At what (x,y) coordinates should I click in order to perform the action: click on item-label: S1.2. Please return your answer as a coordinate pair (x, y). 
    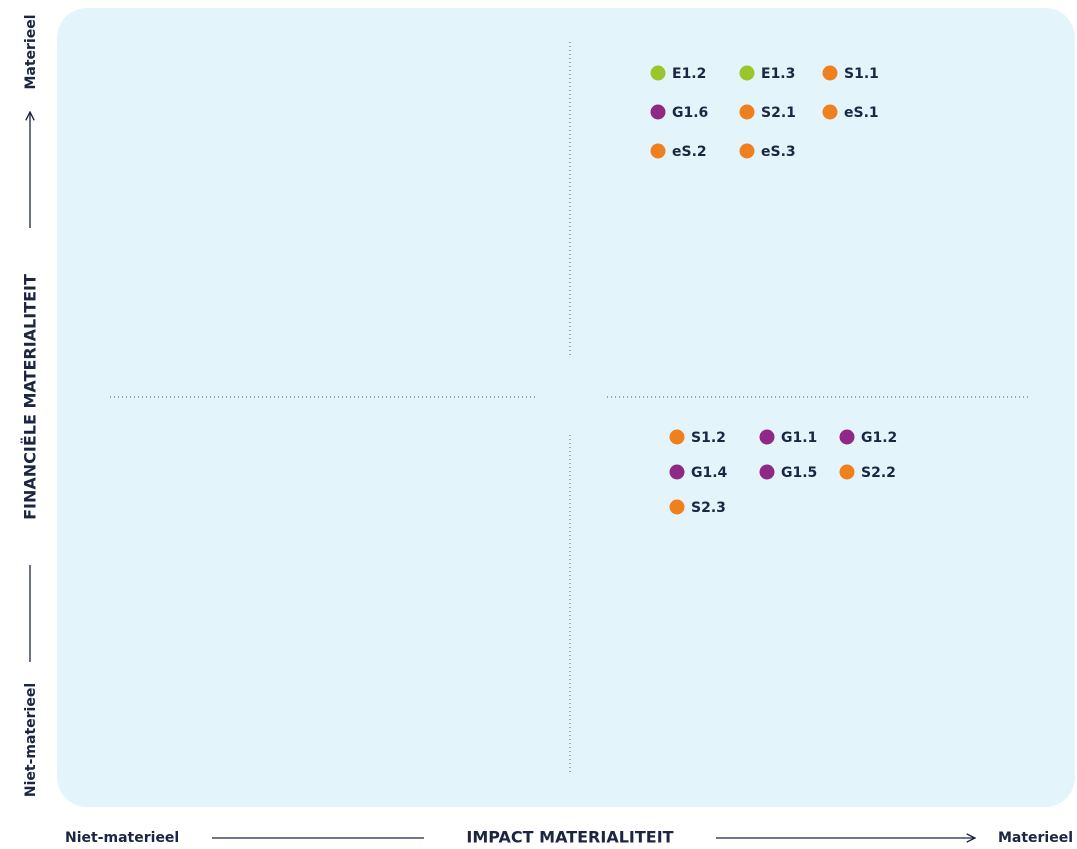
    Looking at the image, I should click on (708, 438).